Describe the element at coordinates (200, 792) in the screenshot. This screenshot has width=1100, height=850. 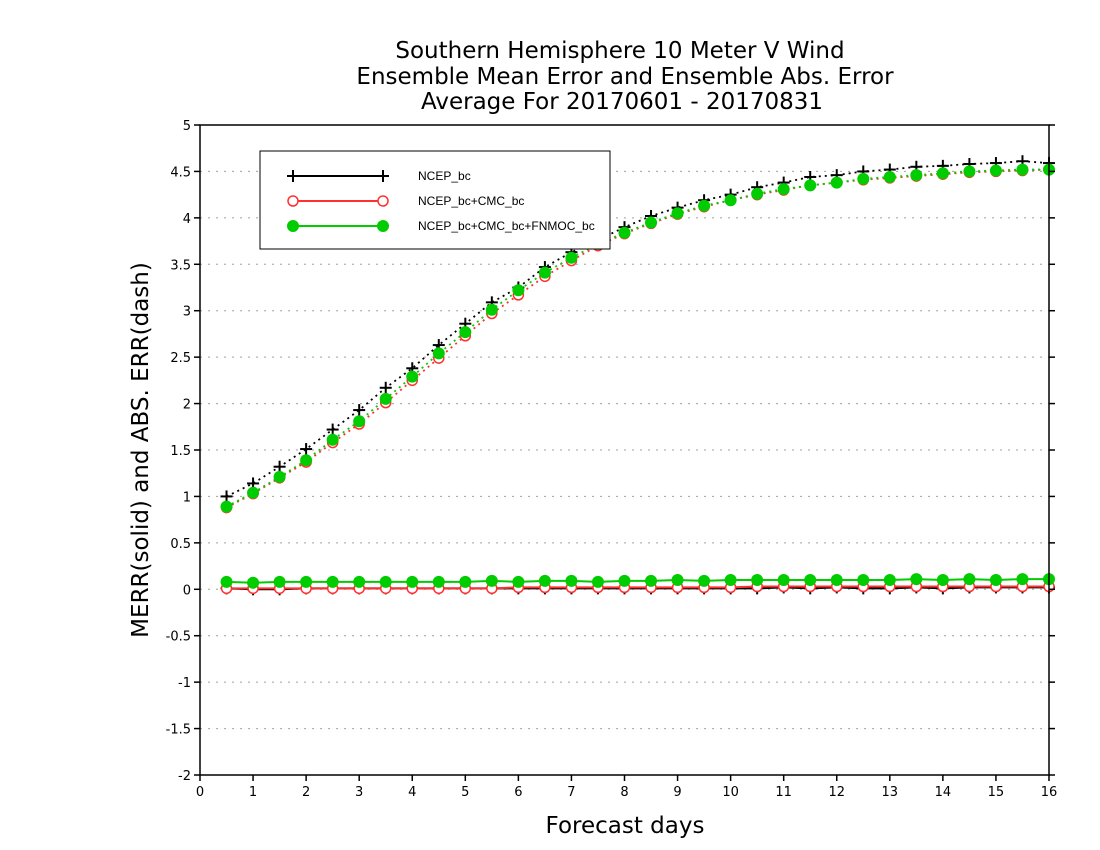
I see `x-tick-label: 0` at that location.